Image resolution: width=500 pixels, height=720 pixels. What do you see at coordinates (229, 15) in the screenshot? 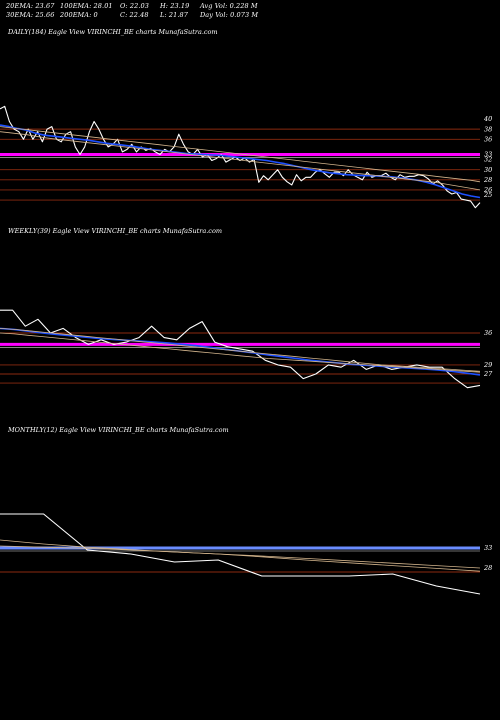
I see `header-day-vol: Day Vol: 0.073 M` at bounding box center [229, 15].